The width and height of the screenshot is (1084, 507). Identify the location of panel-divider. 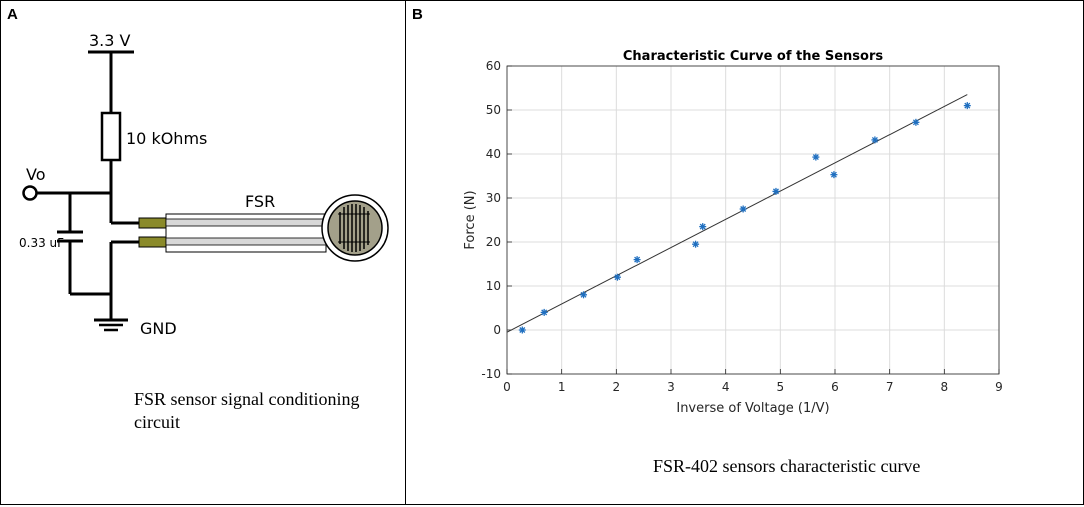
(405, 252).